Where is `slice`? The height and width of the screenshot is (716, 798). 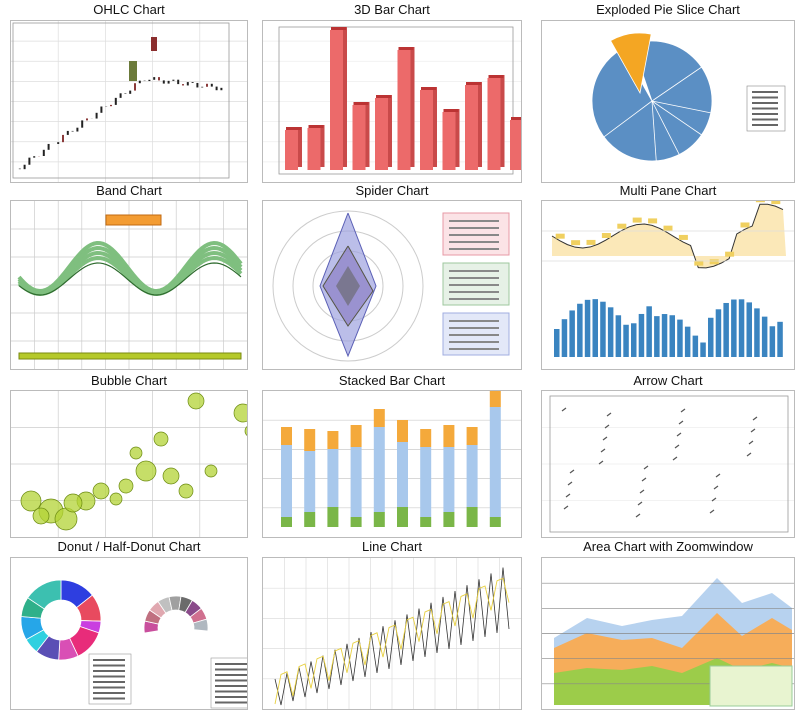
slice is located at coordinates (200, 625).